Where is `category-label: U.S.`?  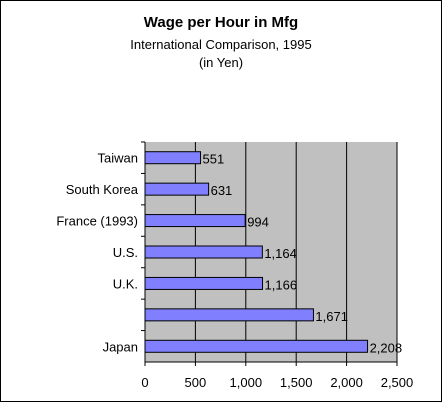
category-label: U.S. is located at coordinates (125, 252).